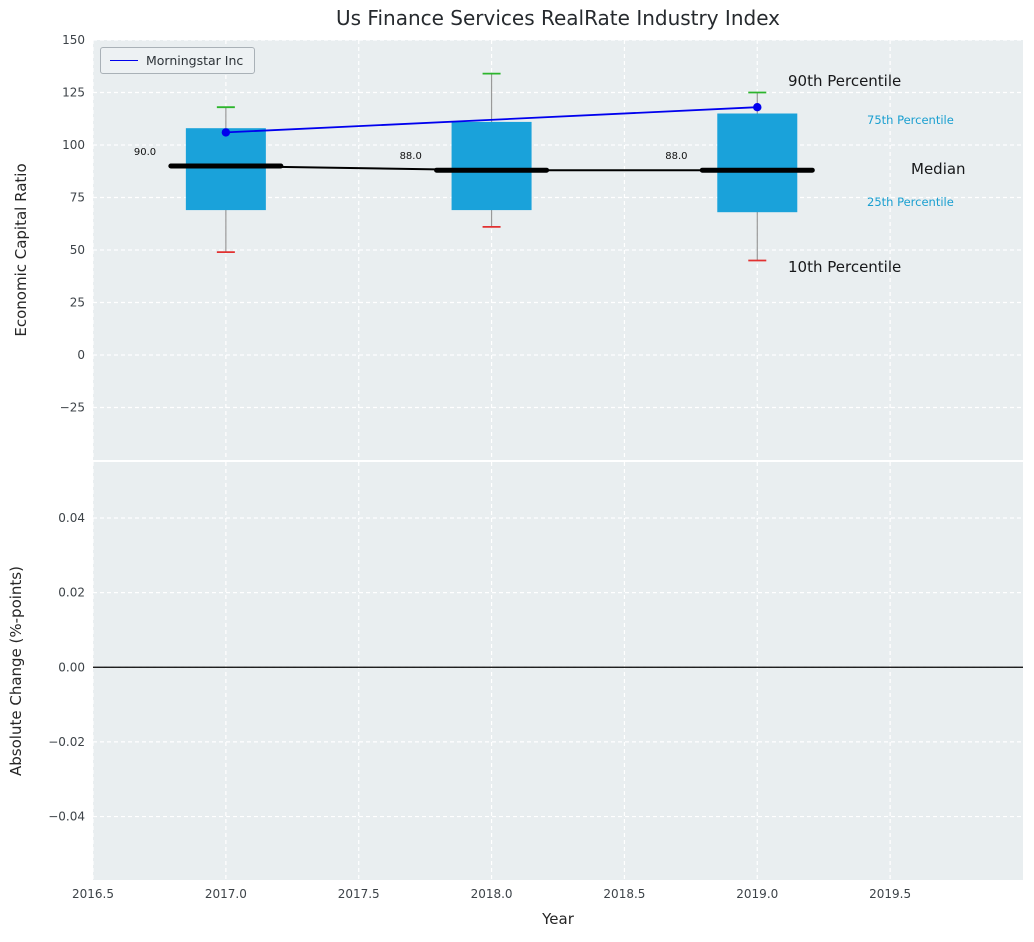  I want to click on iqr-box-2017, so click(225, 169).